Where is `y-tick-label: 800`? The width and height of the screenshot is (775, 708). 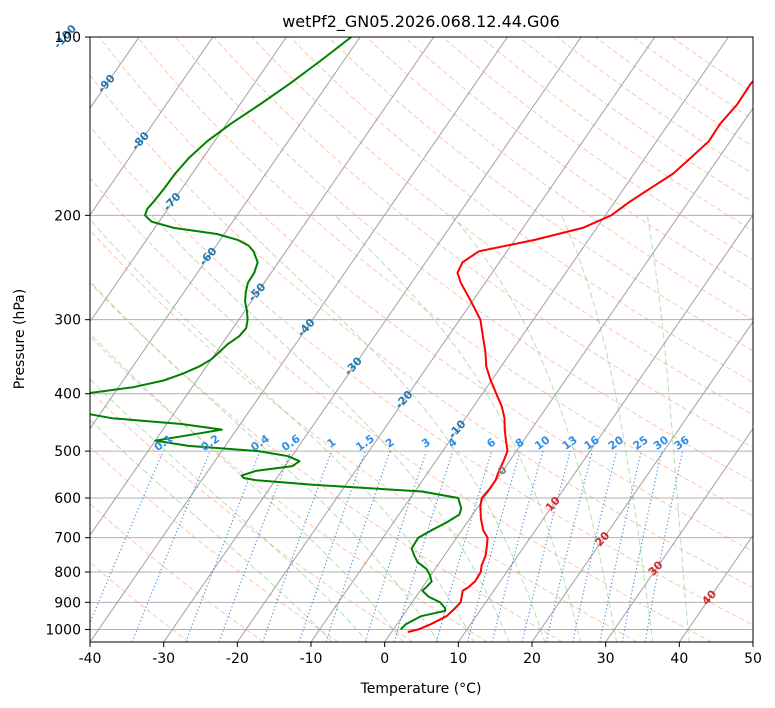
y-tick-label: 800 is located at coordinates (67, 573).